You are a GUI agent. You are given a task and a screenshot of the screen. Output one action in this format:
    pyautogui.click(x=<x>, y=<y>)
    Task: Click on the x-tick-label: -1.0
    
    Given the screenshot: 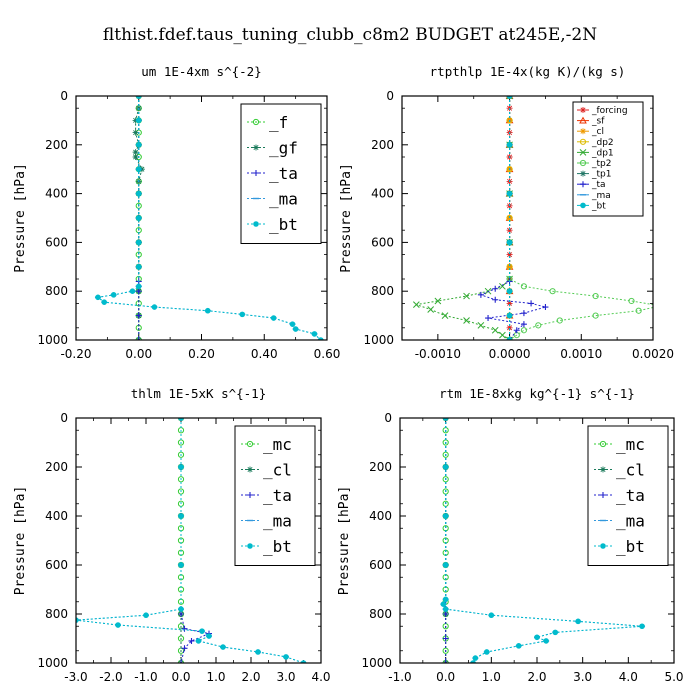 What is the action you would take?
    pyautogui.click(x=145, y=677)
    